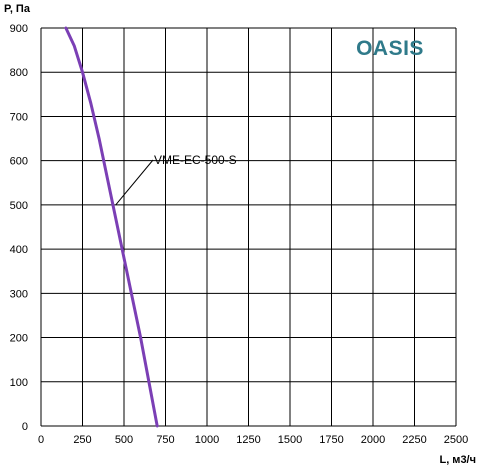 This screenshot has height=471, width=480. What do you see at coordinates (195, 160) in the screenshot?
I see `annotation-label: VME-EC-500-S` at bounding box center [195, 160].